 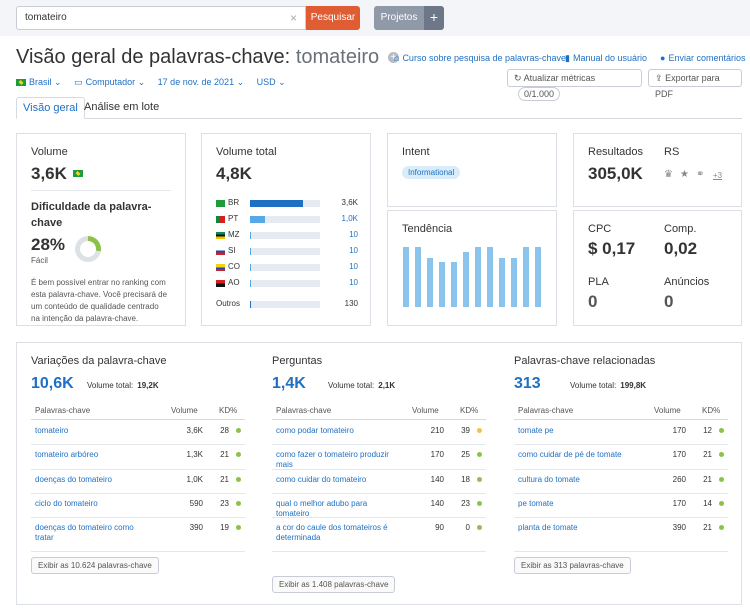 What do you see at coordinates (572, 565) in the screenshot?
I see `related-view-all-button: Exibir as 313 palavras-chave` at bounding box center [572, 565].